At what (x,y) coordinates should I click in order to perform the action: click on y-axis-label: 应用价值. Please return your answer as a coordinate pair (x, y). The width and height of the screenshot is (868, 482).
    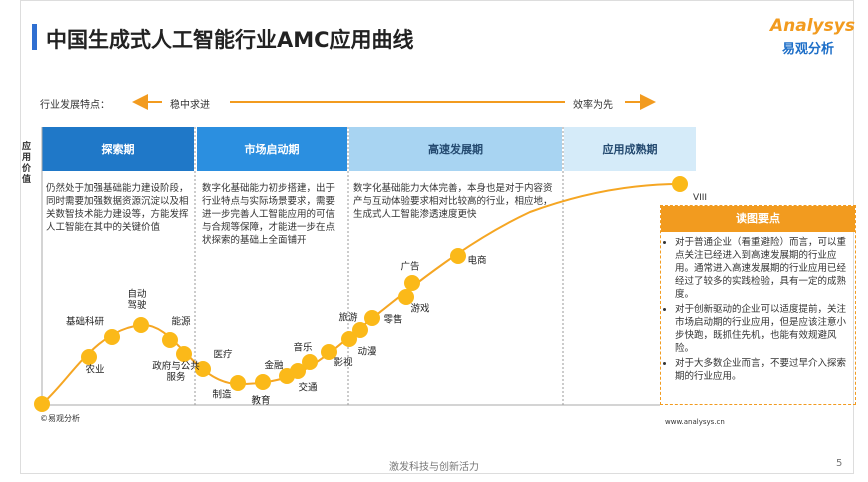
    Looking at the image, I should click on (27, 163).